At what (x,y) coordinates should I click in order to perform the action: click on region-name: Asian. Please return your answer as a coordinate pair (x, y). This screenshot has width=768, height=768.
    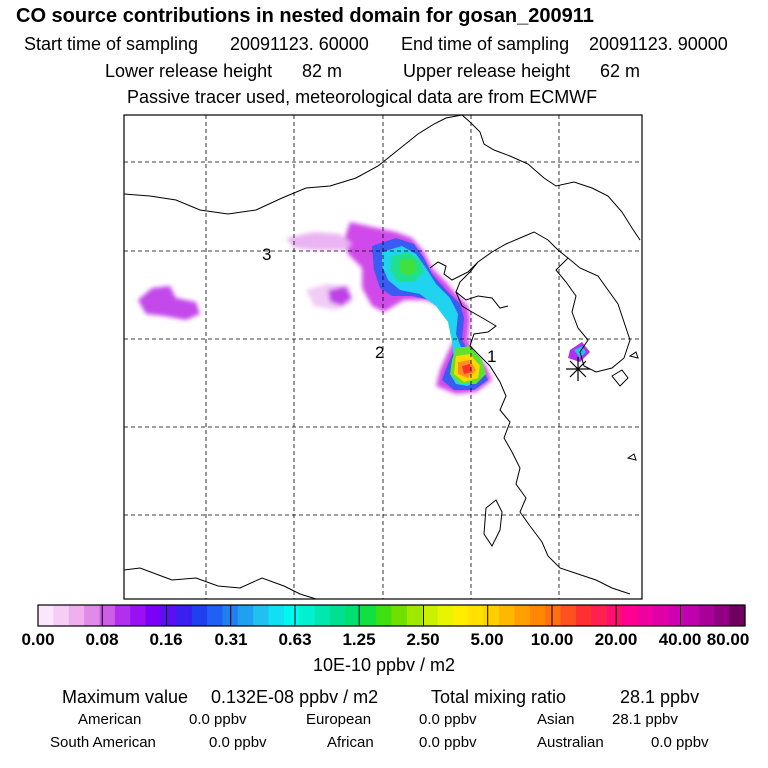
    Looking at the image, I should click on (556, 719).